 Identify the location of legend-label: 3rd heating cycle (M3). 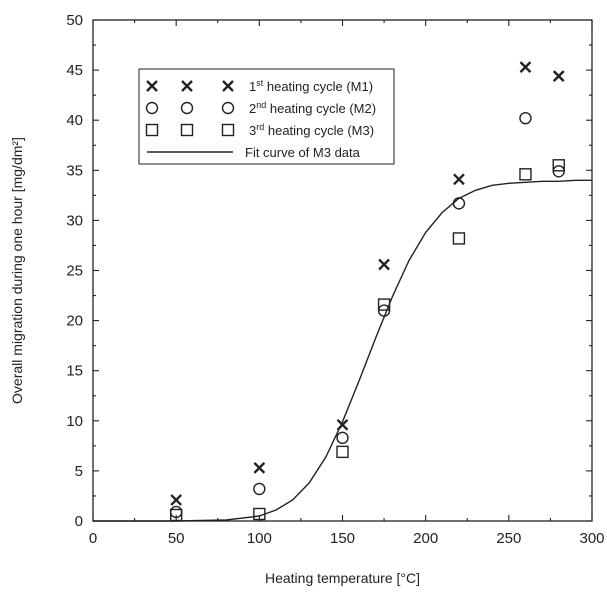
(311, 130).